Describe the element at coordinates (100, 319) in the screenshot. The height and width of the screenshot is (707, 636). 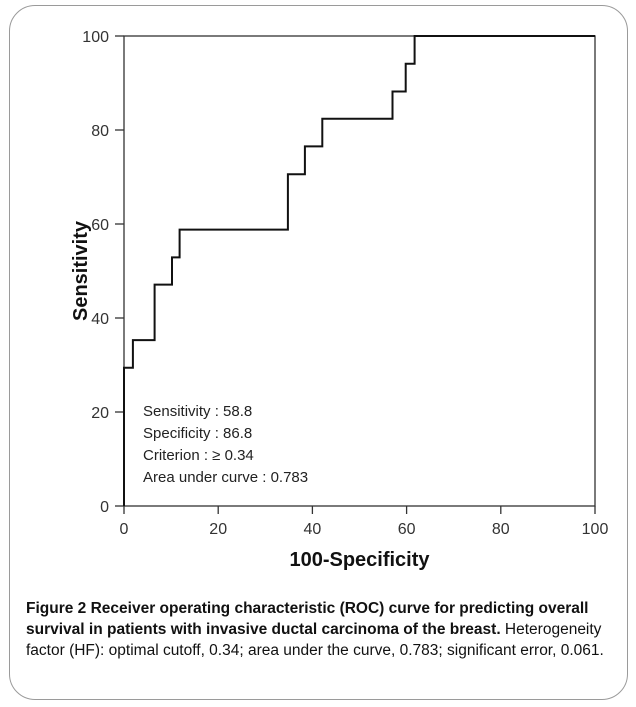
I see `y-tick-label: 40` at that location.